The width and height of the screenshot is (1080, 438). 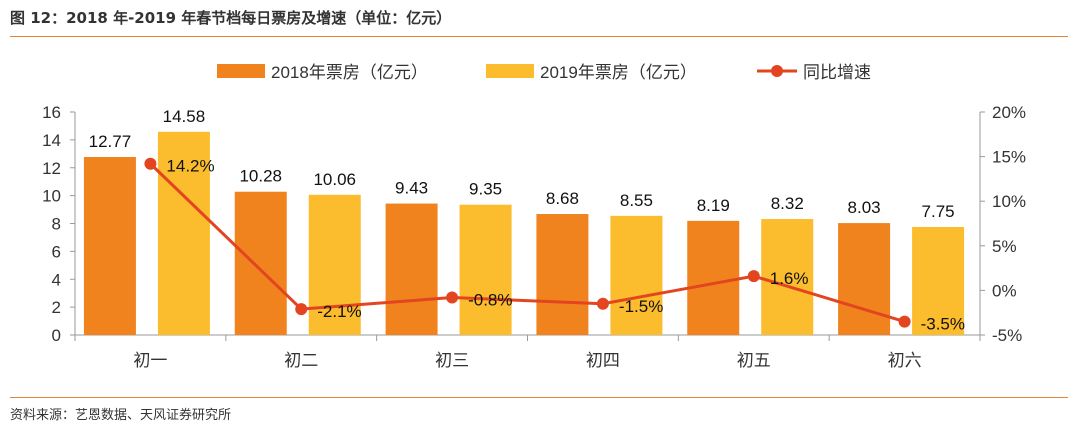 What do you see at coordinates (905, 360) in the screenshot?
I see `x-tick-label: 初六` at bounding box center [905, 360].